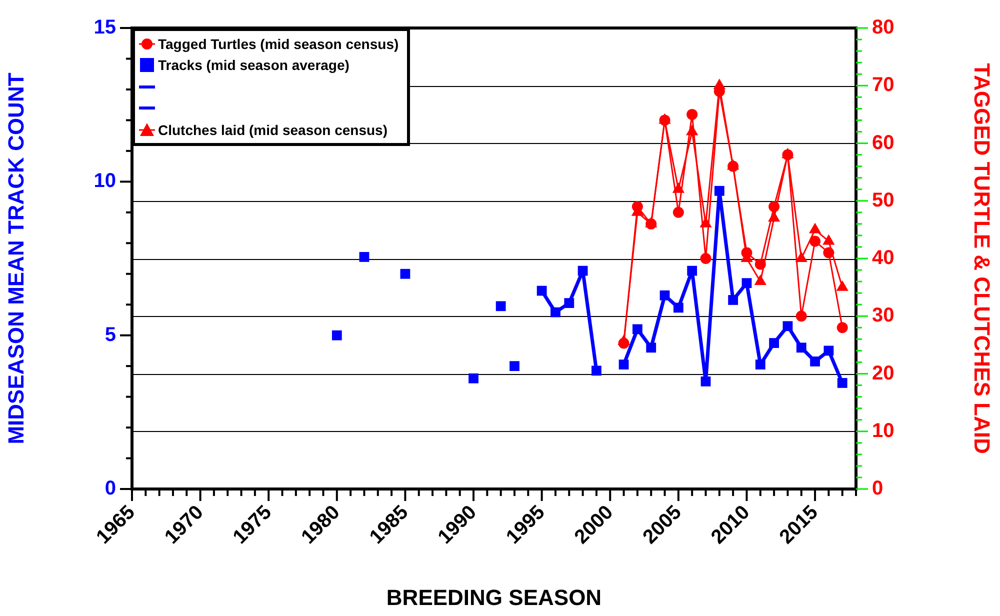 This screenshot has width=1000, height=616. What do you see at coordinates (110, 489) in the screenshot?
I see `y-tick-label: 0` at bounding box center [110, 489].